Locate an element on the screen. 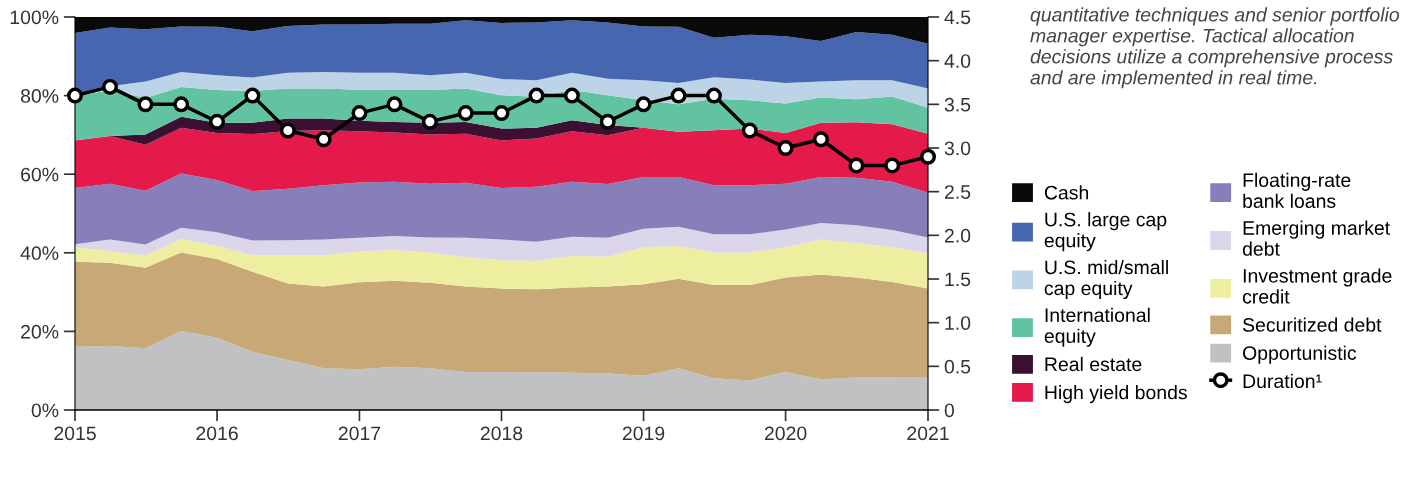  y2-tick-label: 2.0 is located at coordinates (957, 235).